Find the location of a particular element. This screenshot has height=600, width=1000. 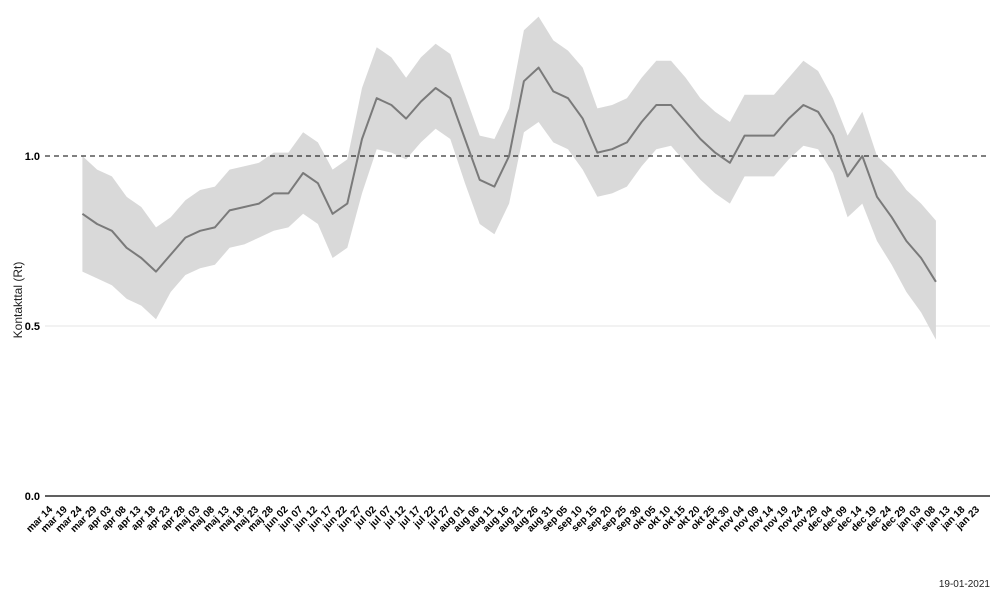

y-tick-labels: 0.0 0.5 1.0 is located at coordinates (32, 327).